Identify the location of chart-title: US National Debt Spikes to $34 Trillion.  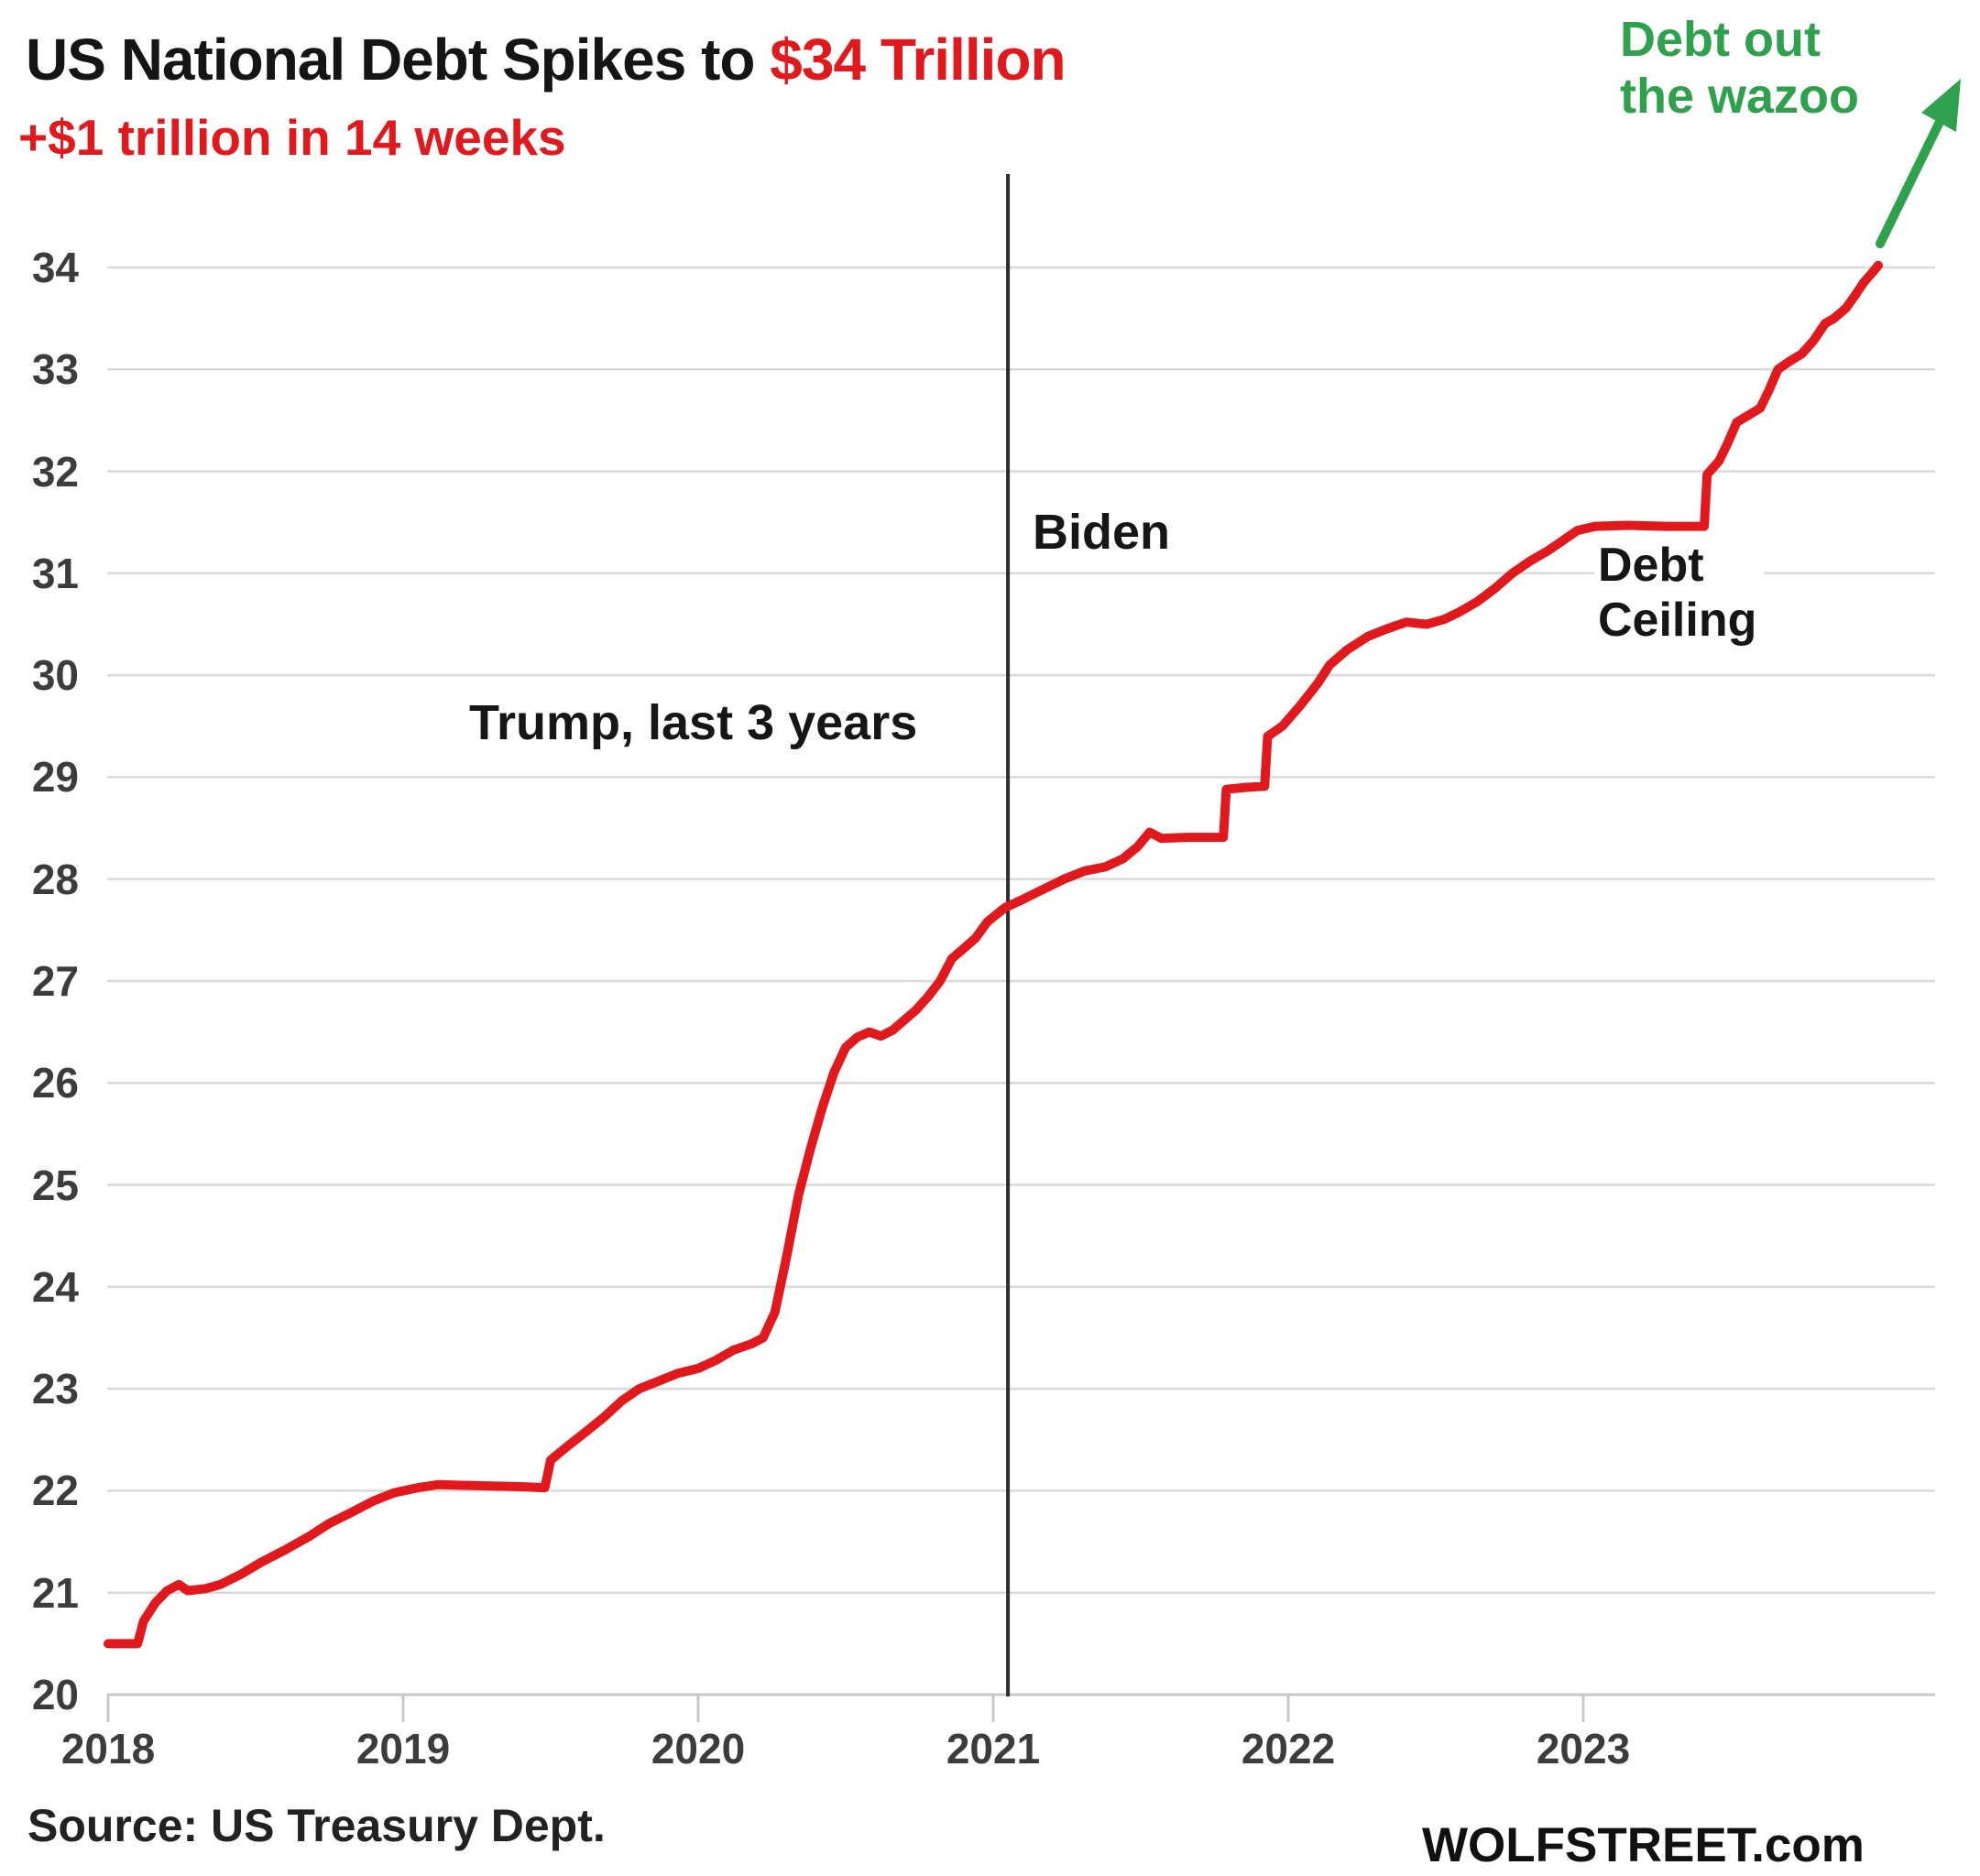
(546, 59).